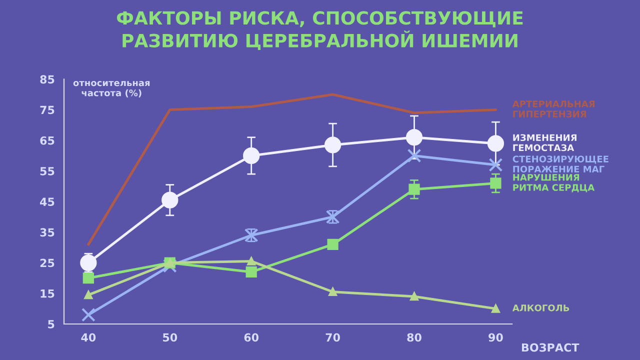 This screenshot has width=640, height=360. What do you see at coordinates (47, 294) in the screenshot?
I see `y-tick-label: 15` at bounding box center [47, 294].